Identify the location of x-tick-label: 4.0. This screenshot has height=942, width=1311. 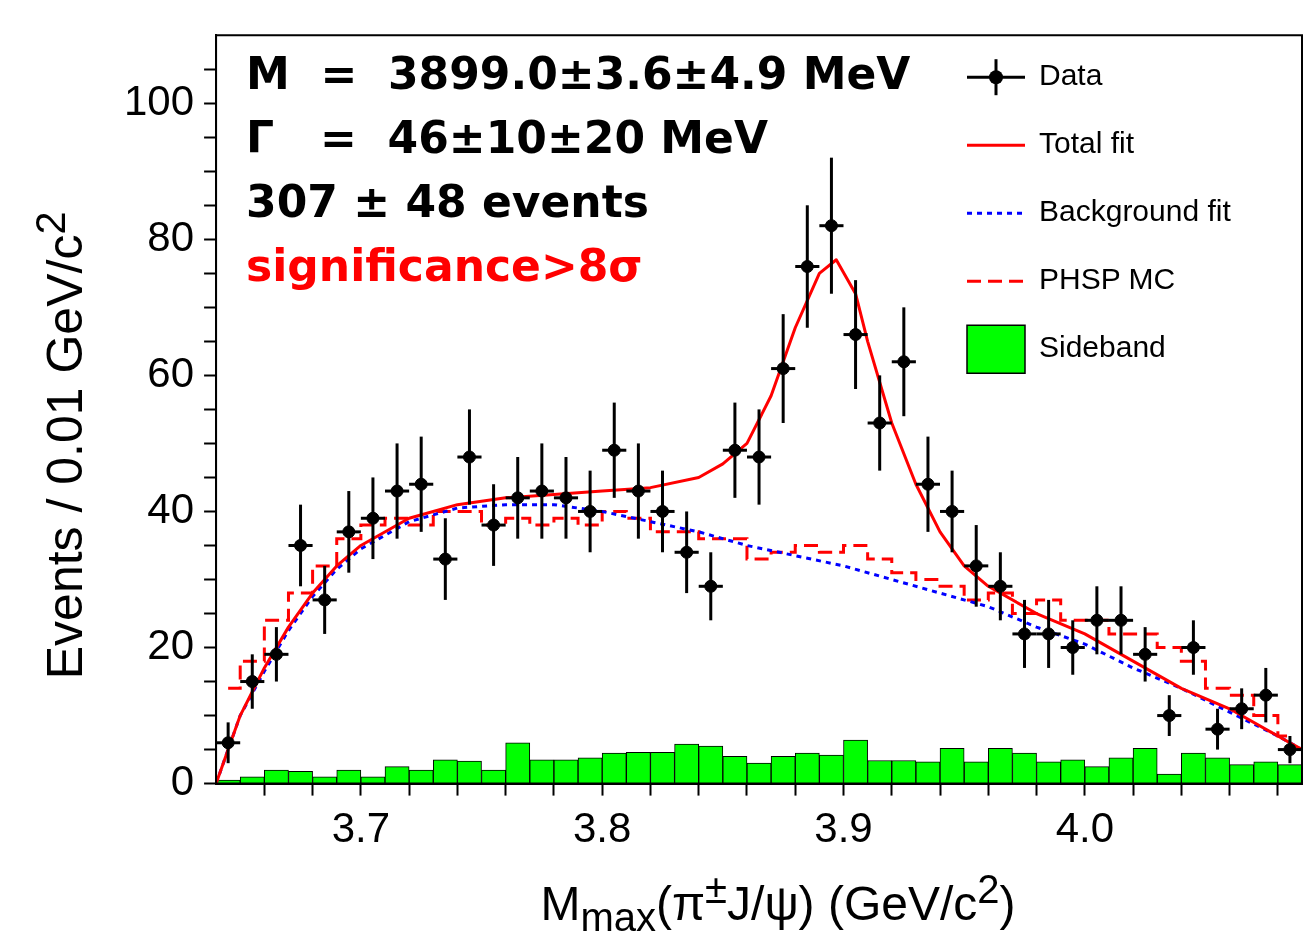
(1085, 828).